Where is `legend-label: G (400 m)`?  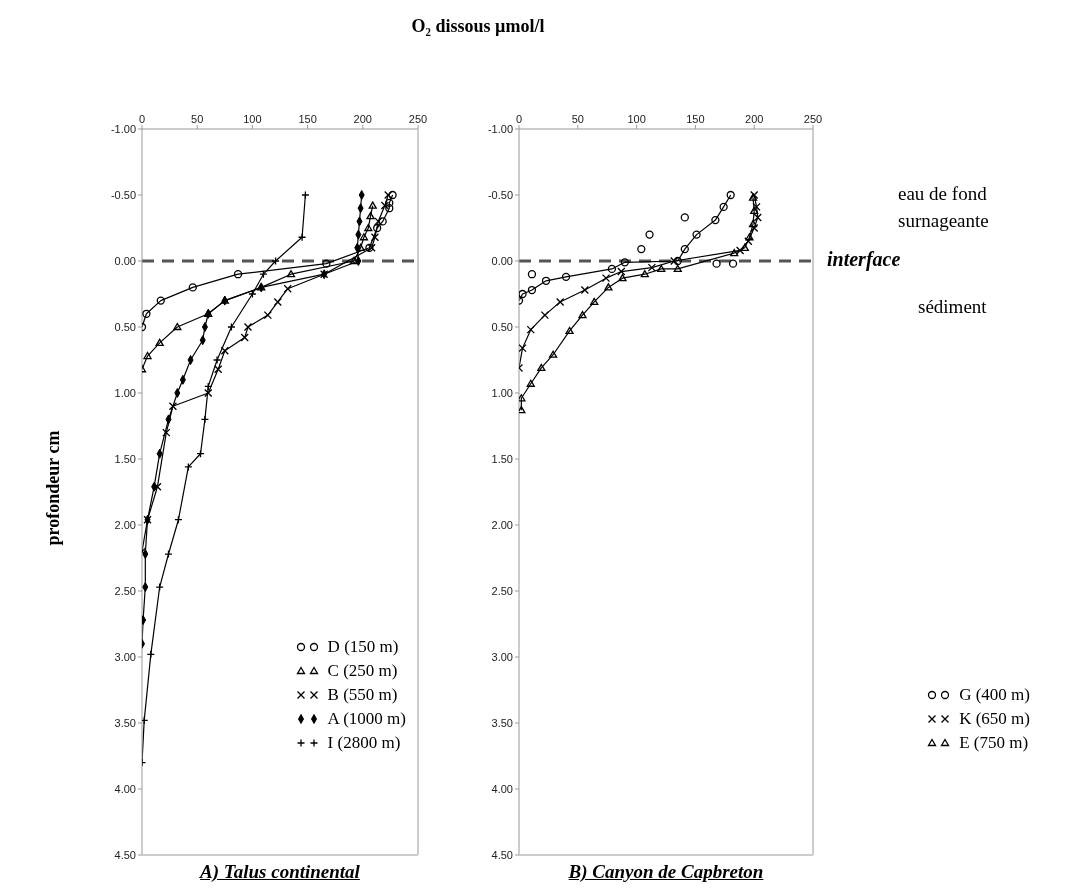 legend-label: G (400 m) is located at coordinates (994, 695).